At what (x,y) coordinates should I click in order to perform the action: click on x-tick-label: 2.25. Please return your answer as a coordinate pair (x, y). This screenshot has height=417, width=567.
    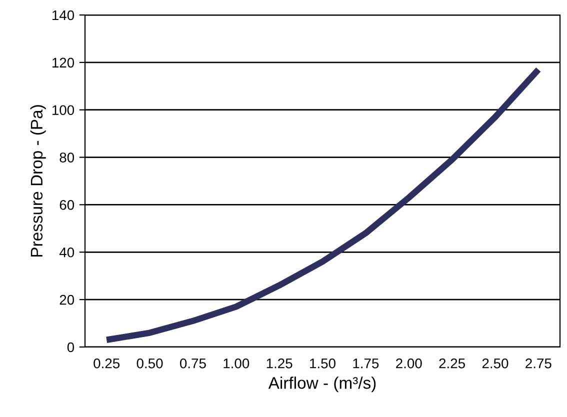
    Looking at the image, I should click on (452, 363).